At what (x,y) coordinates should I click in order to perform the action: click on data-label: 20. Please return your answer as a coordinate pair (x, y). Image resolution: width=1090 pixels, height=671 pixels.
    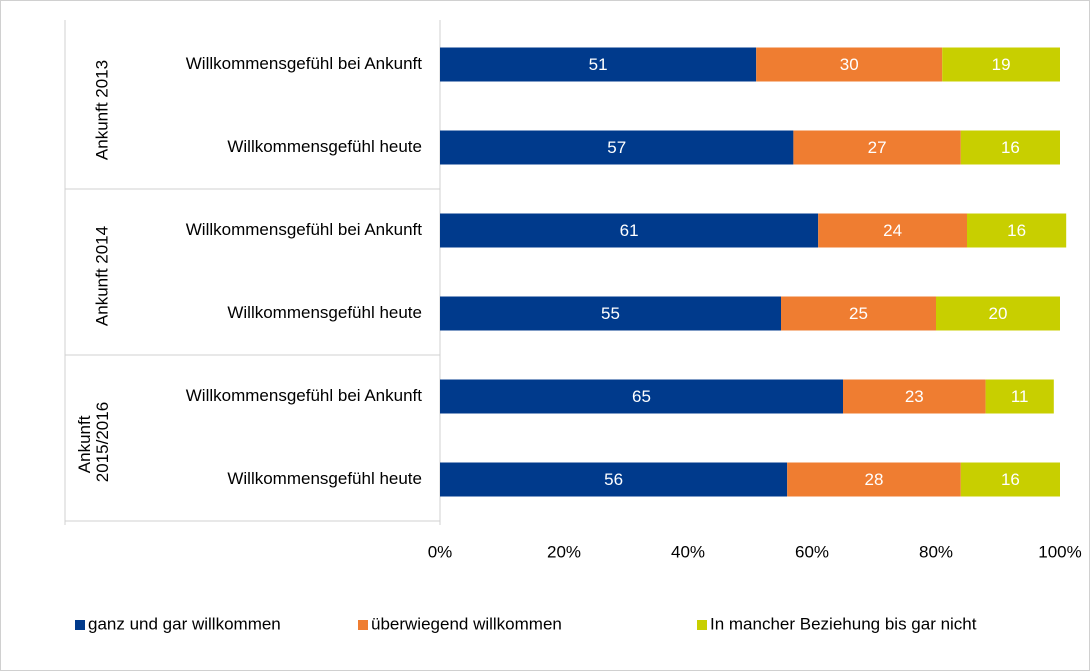
    Looking at the image, I should click on (998, 313).